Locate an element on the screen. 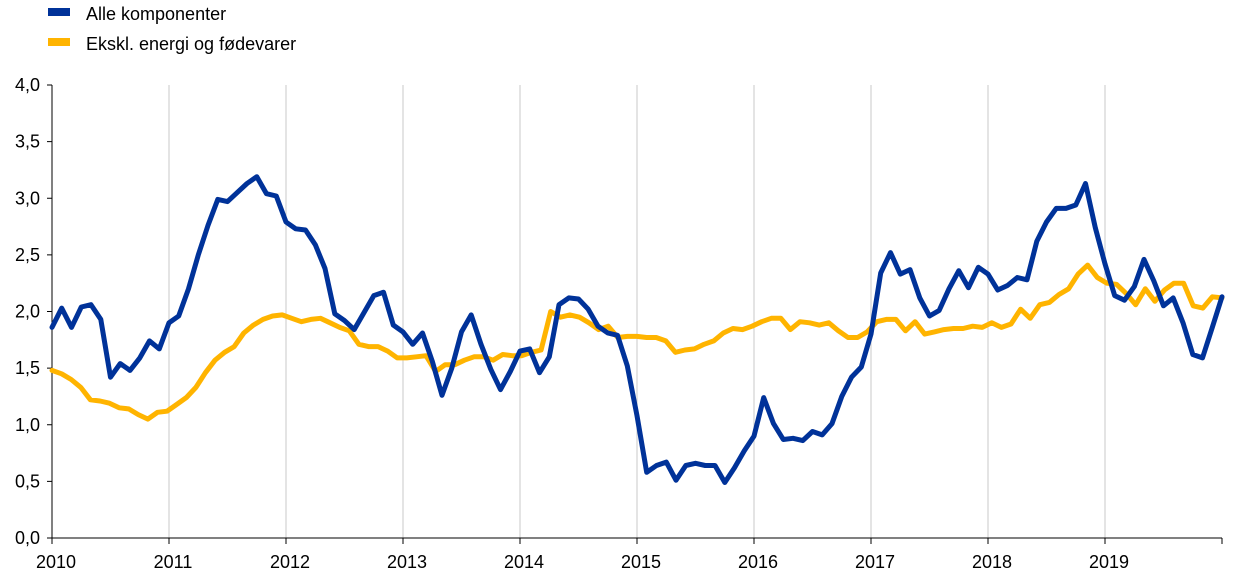 This screenshot has height=583, width=1240. y-tick-label: 0,5 is located at coordinates (27, 481).